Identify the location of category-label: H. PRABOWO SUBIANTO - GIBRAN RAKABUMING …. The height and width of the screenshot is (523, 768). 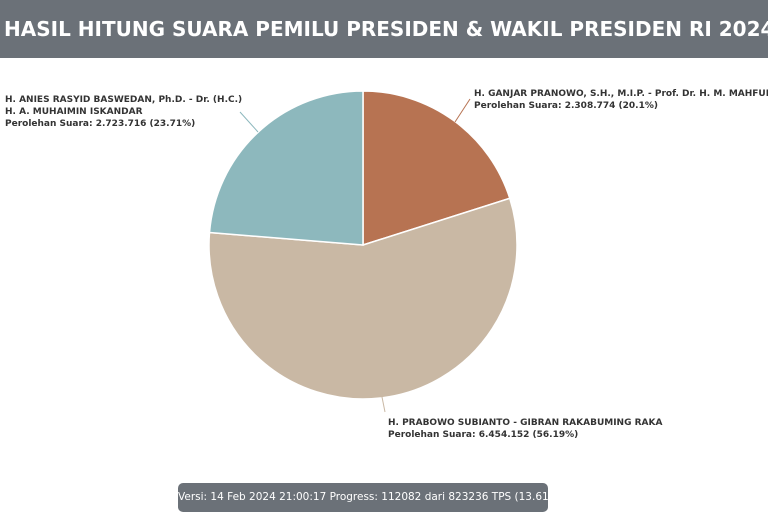
(525, 423).